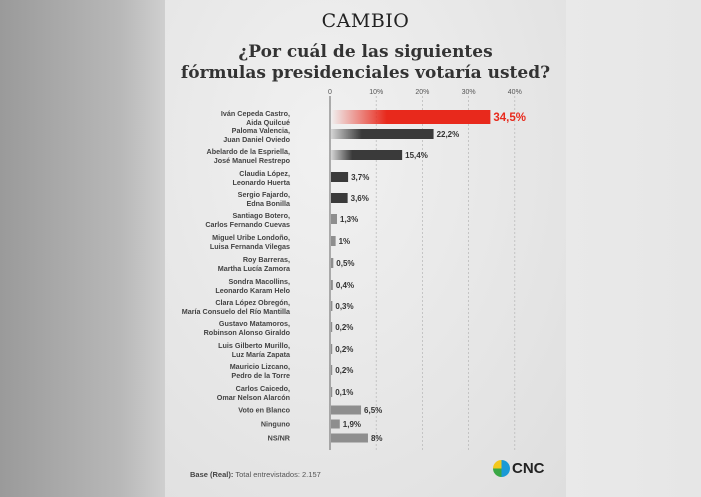 The width and height of the screenshot is (701, 497). What do you see at coordinates (416, 155) in the screenshot?
I see `value-label: 15,4%` at bounding box center [416, 155].